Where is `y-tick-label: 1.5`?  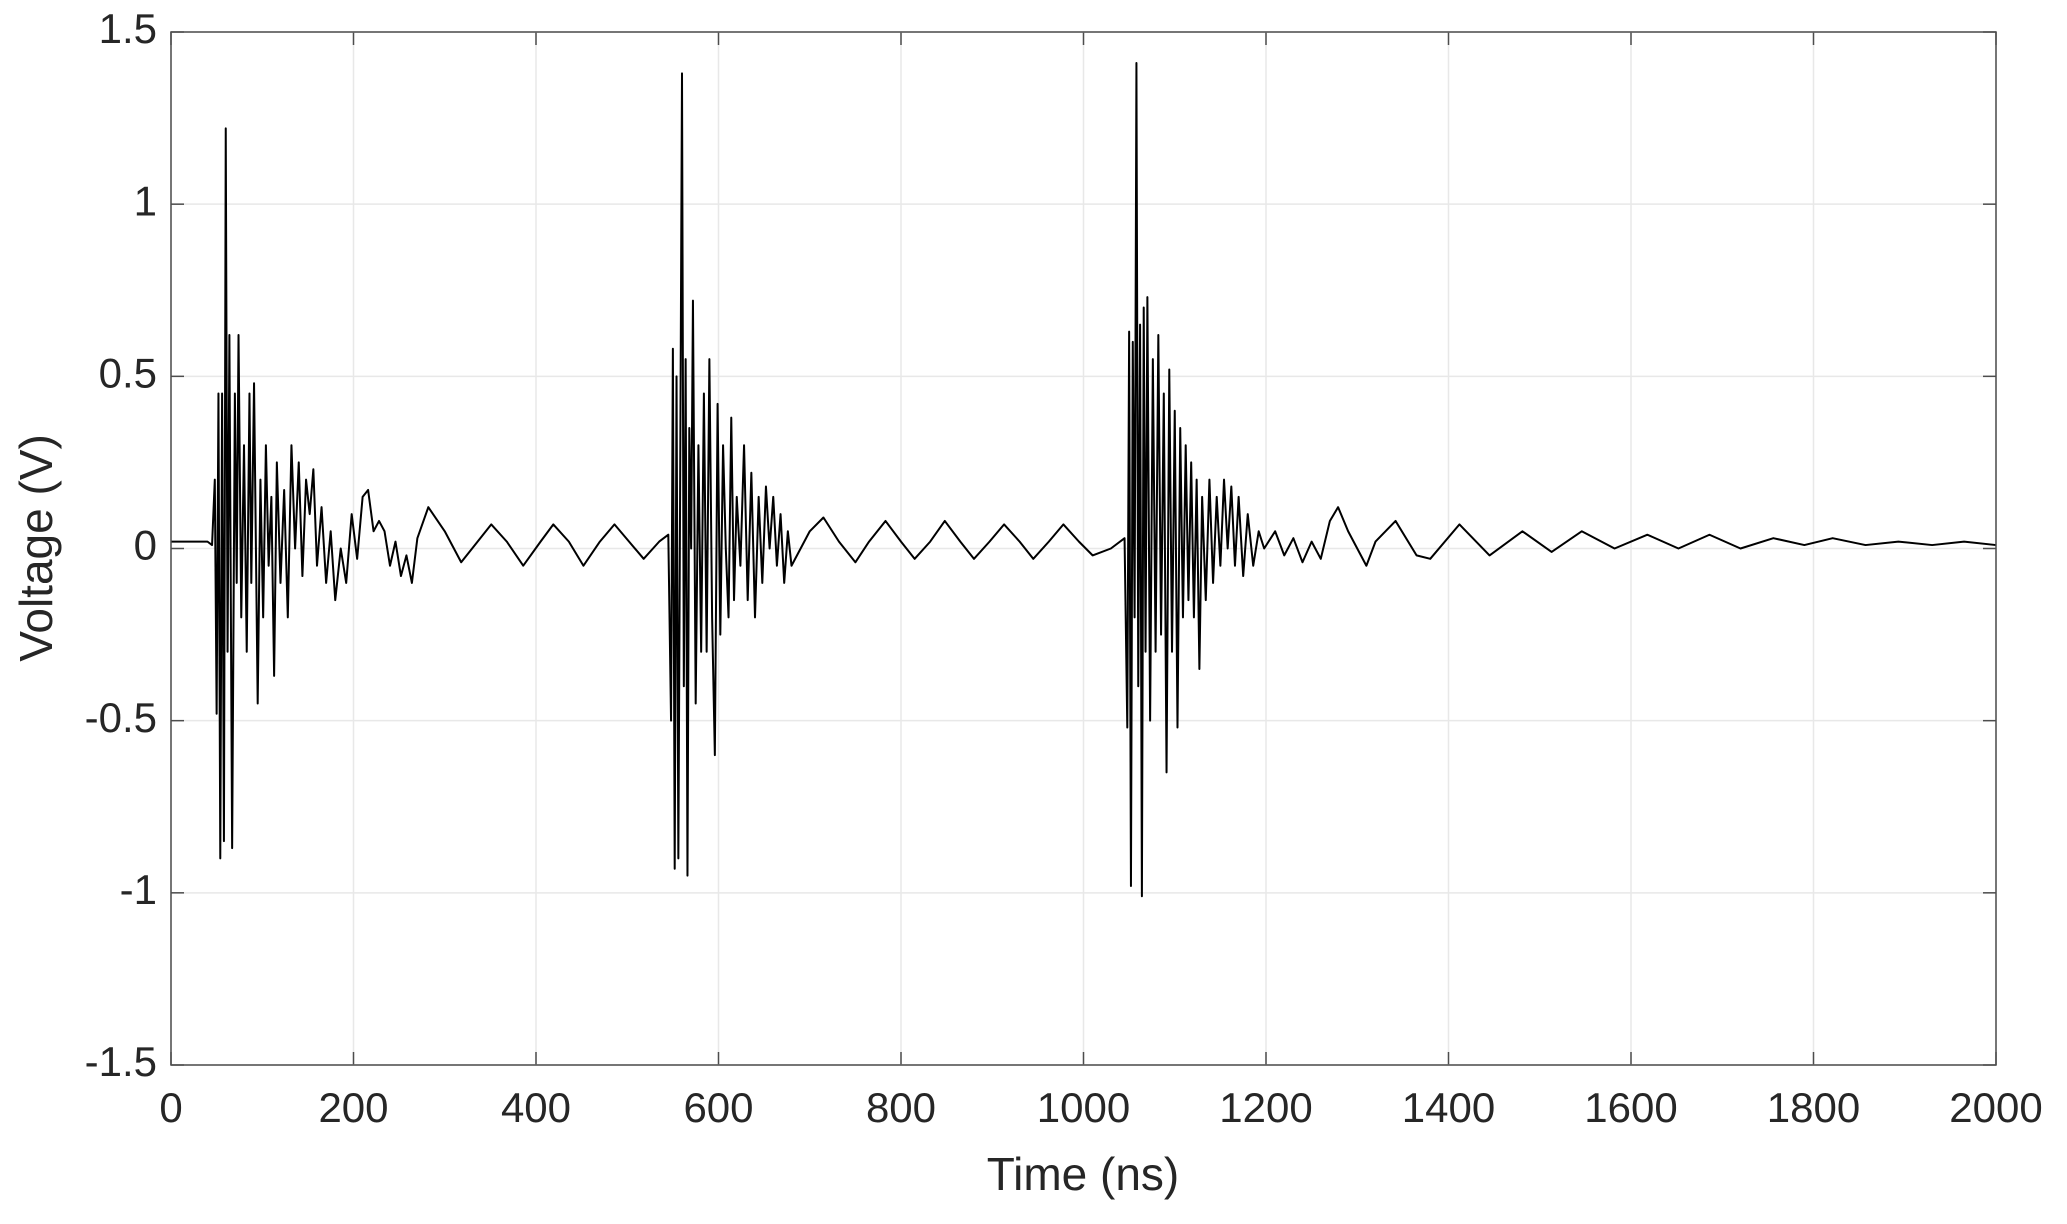
y-tick-label: 1.5 is located at coordinates (128, 28).